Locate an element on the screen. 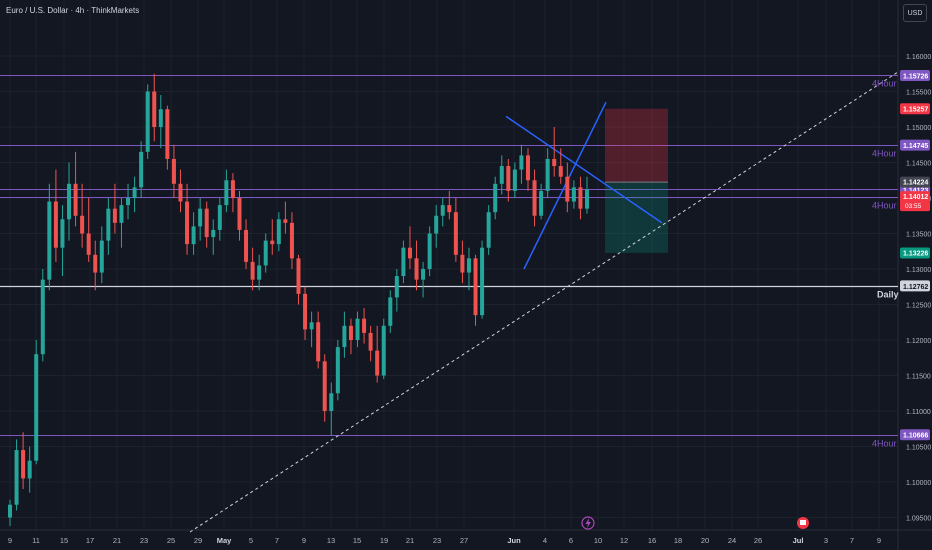 The height and width of the screenshot is (550, 932). currency-button: USD is located at coordinates (915, 13).